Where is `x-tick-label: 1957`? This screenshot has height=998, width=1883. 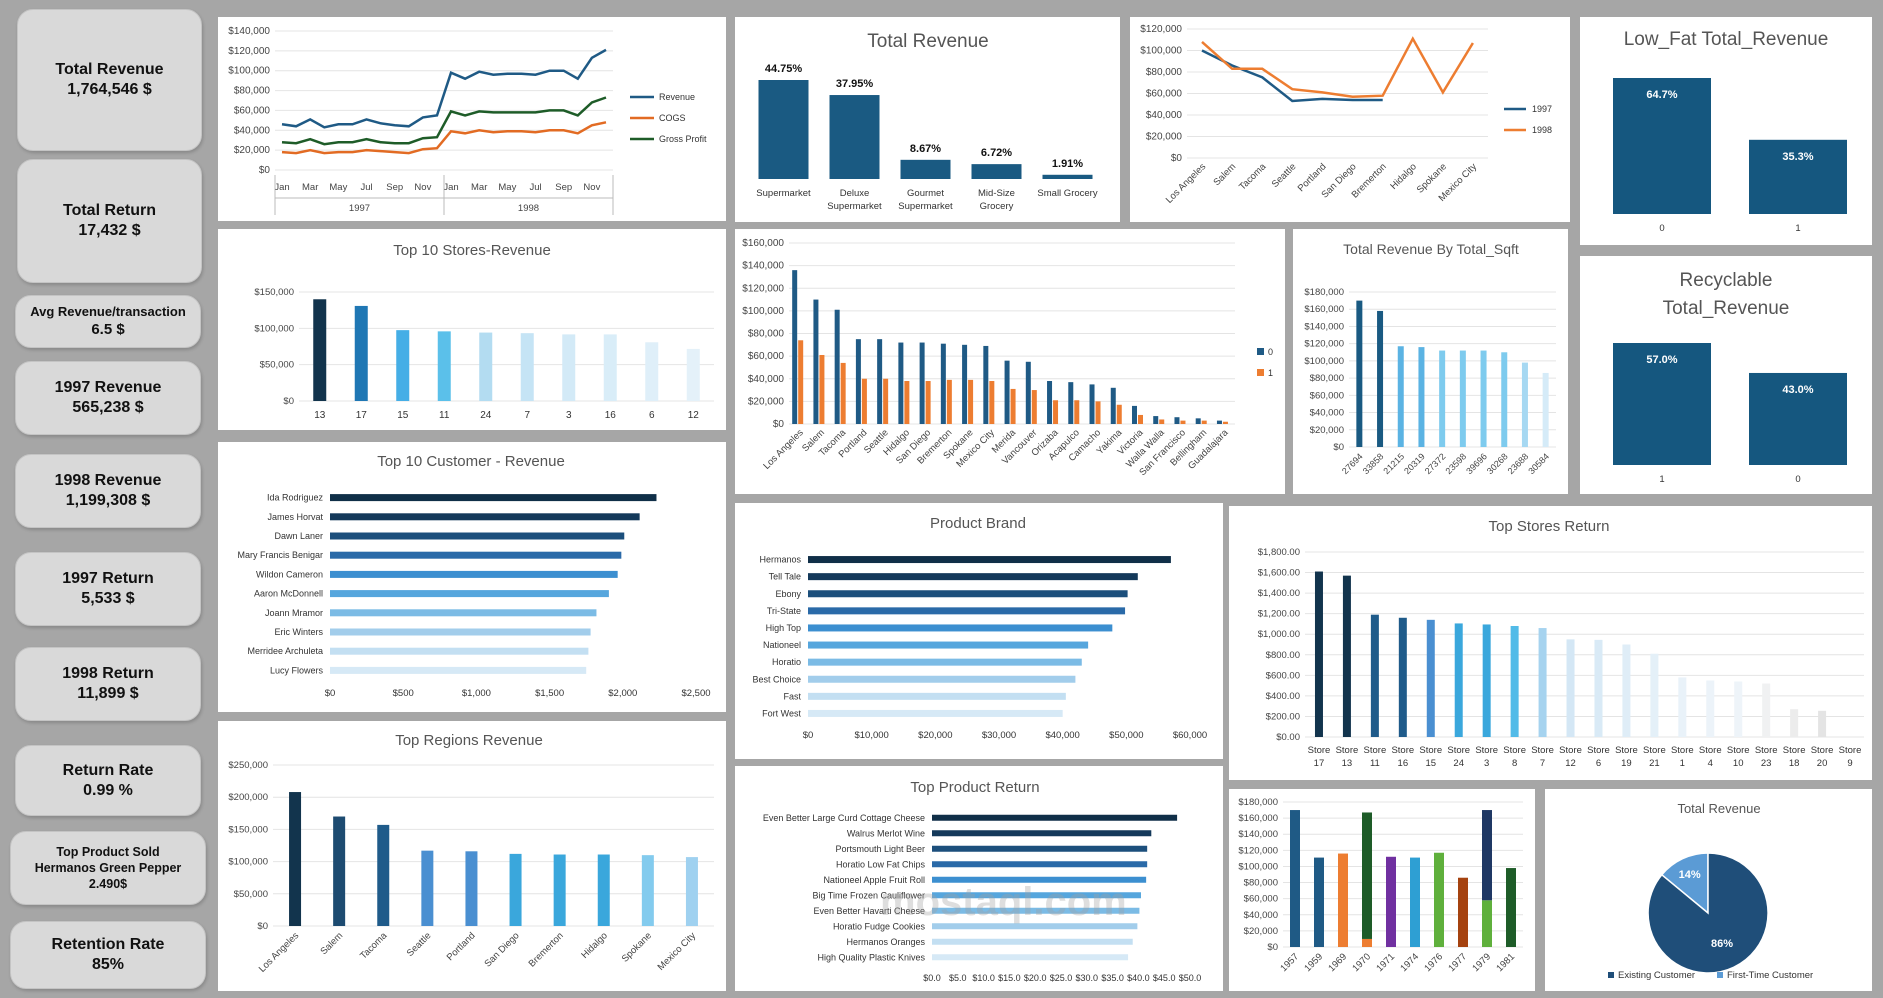 x-tick-label: 1957 is located at coordinates (1289, 962).